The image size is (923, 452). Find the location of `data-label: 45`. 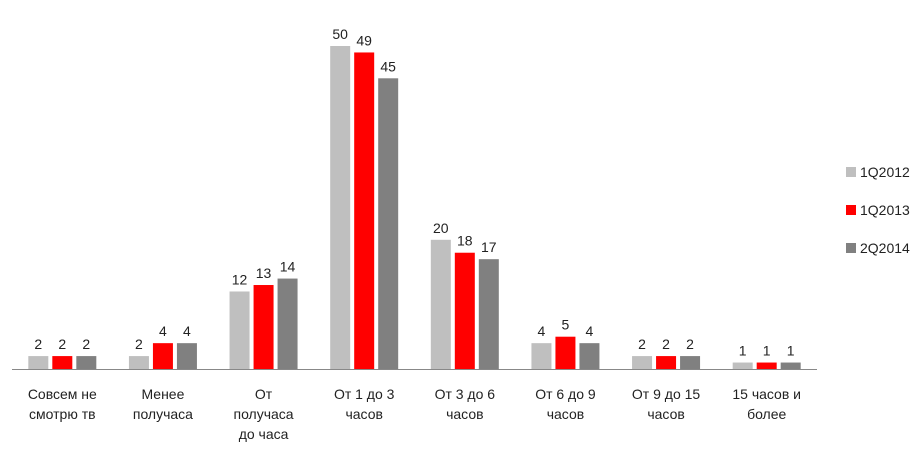

data-label: 45 is located at coordinates (388, 66).